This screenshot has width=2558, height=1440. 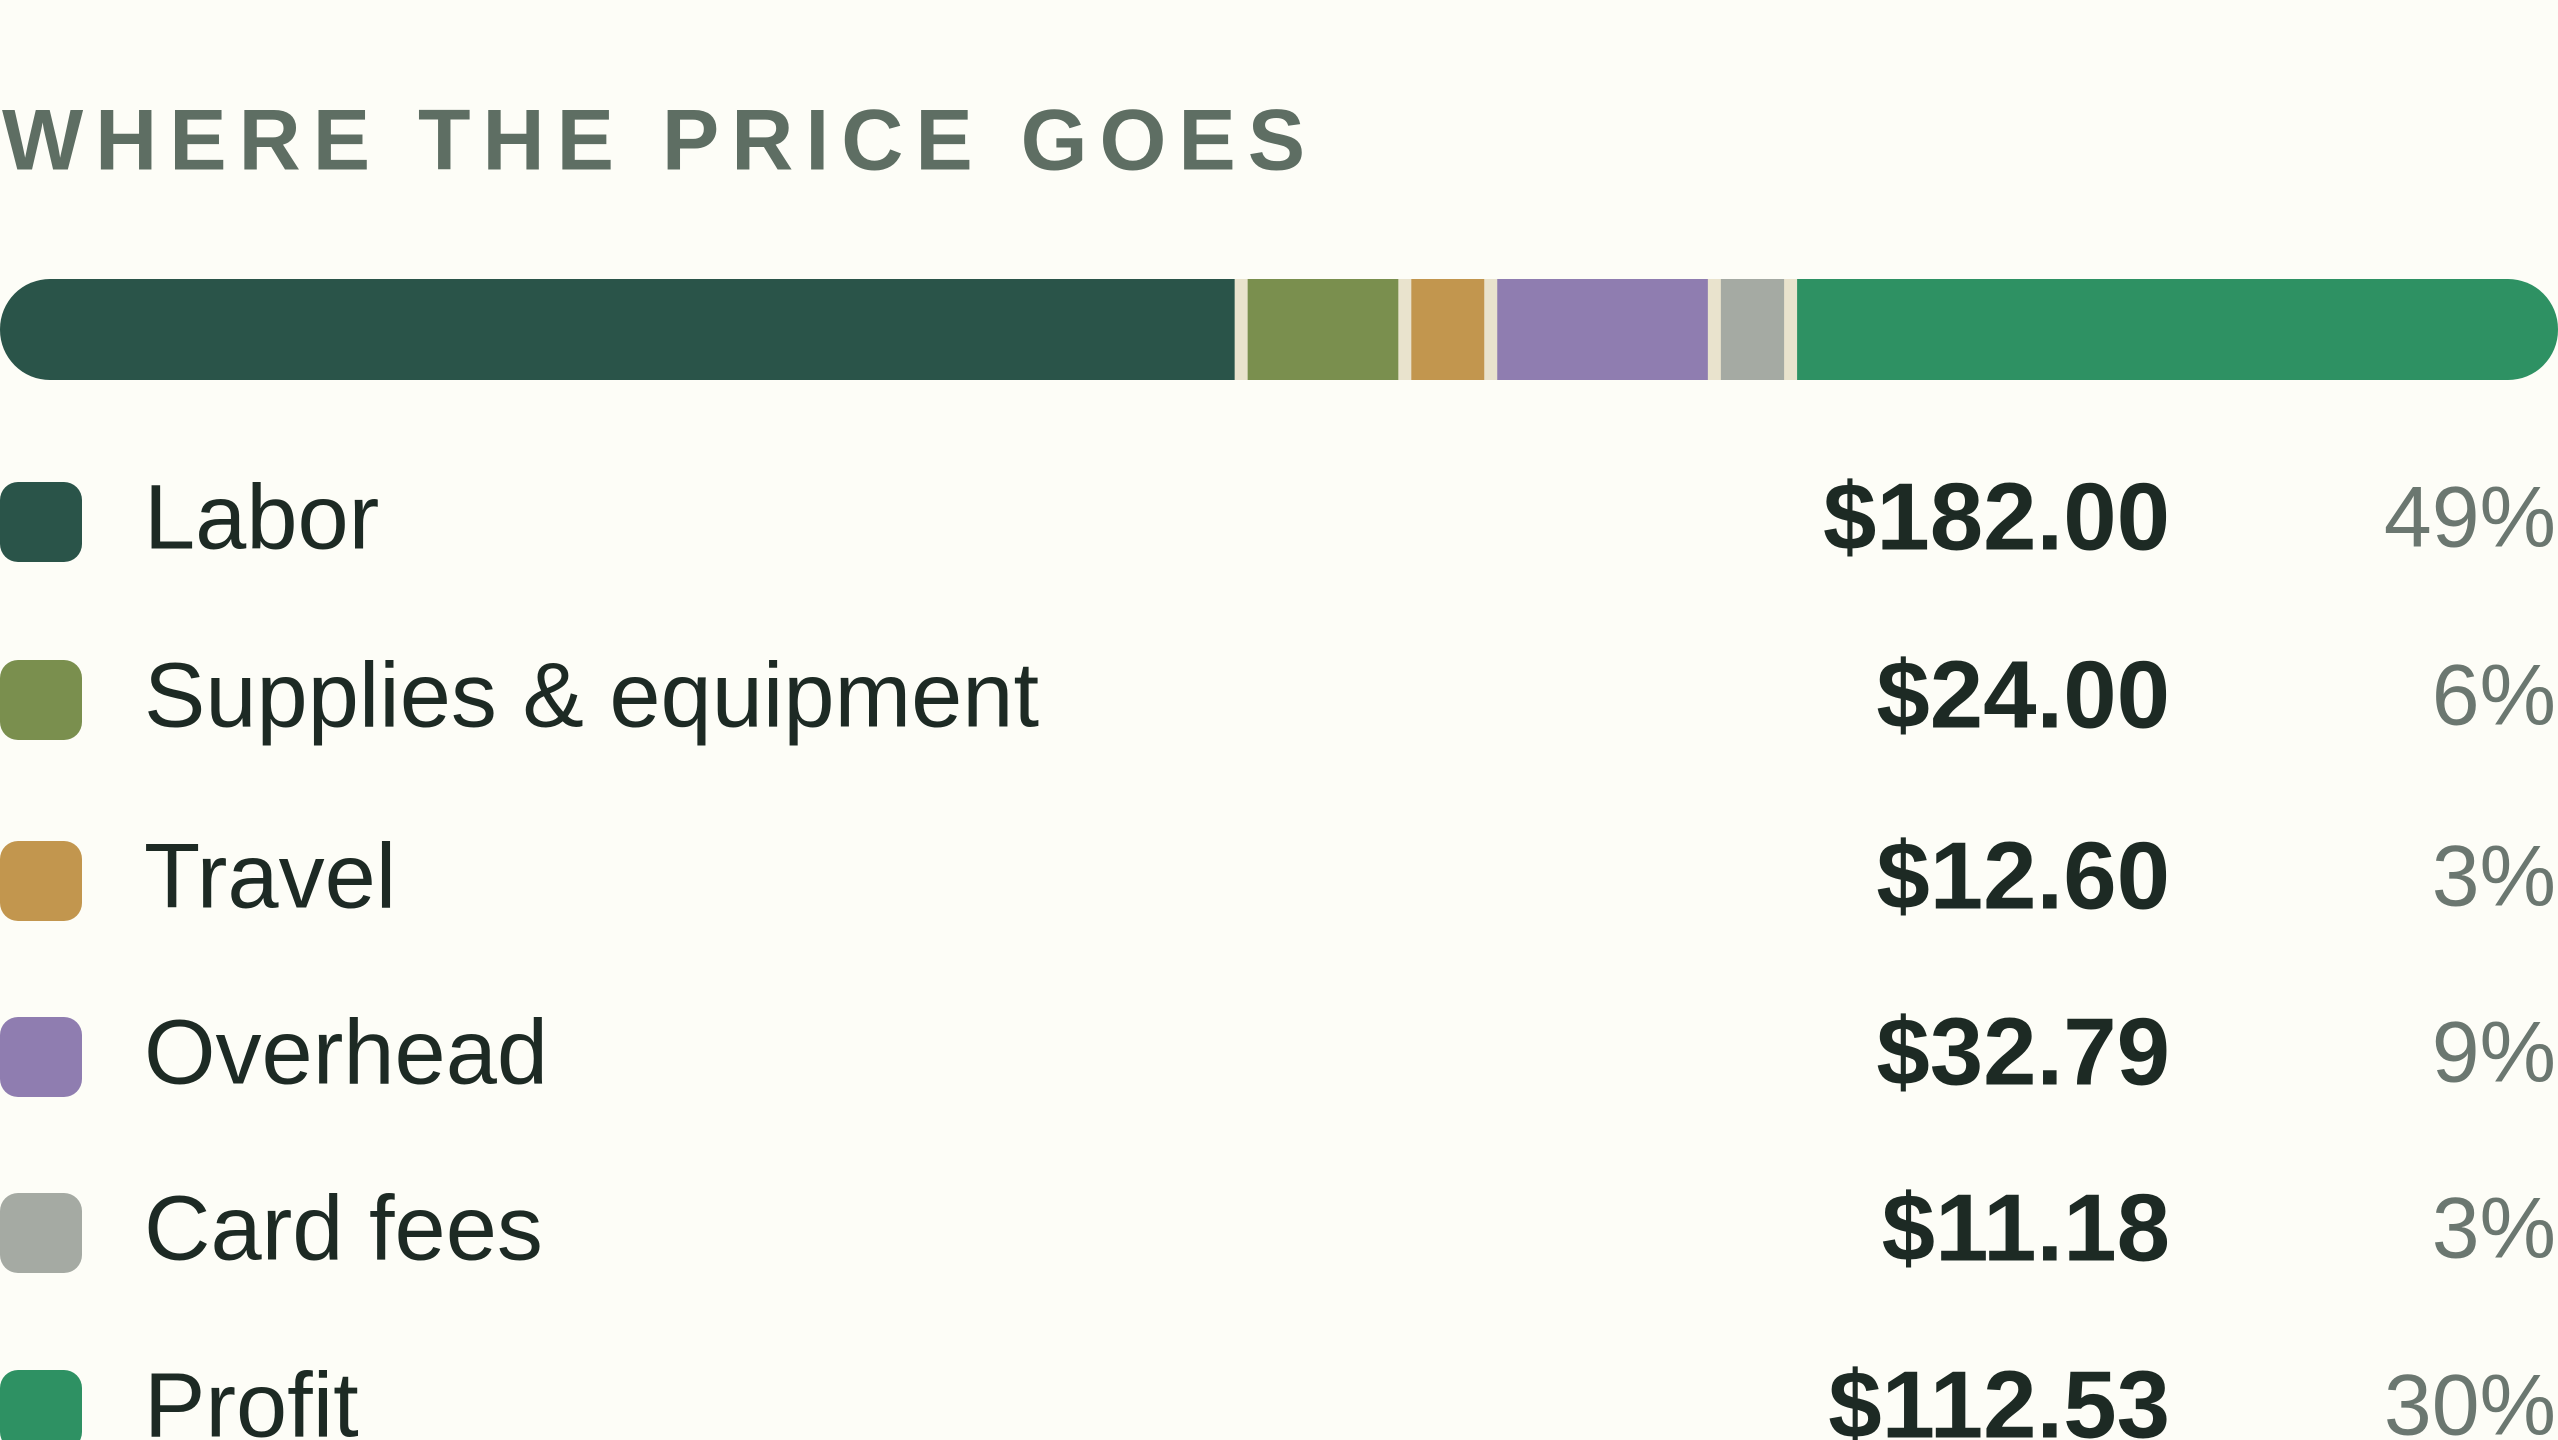 What do you see at coordinates (346, 1052) in the screenshot?
I see `category-label: Overhead` at bounding box center [346, 1052].